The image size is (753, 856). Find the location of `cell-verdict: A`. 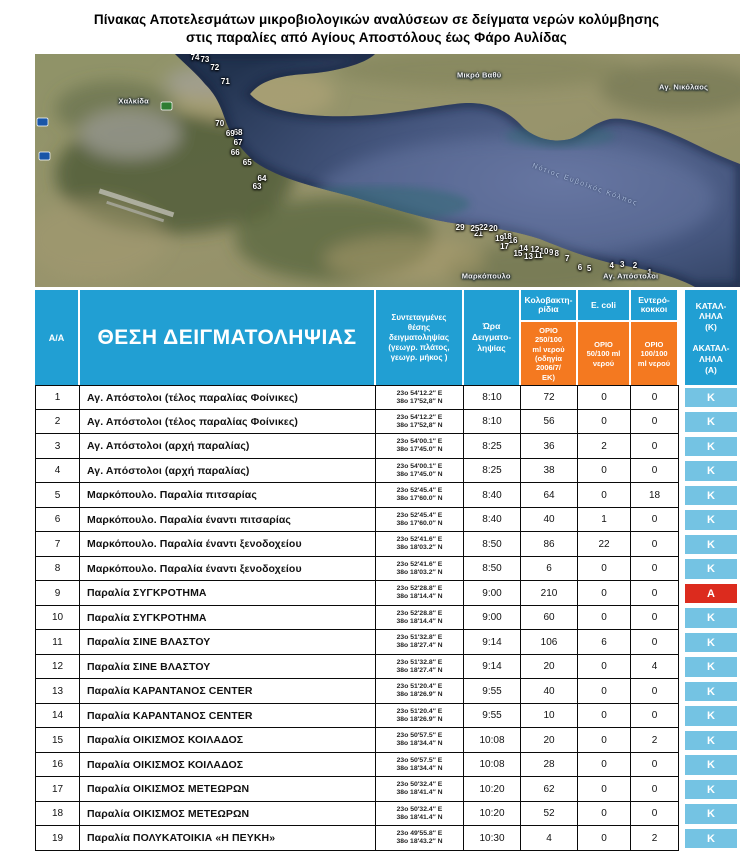

cell-verdict: A is located at coordinates (711, 593).